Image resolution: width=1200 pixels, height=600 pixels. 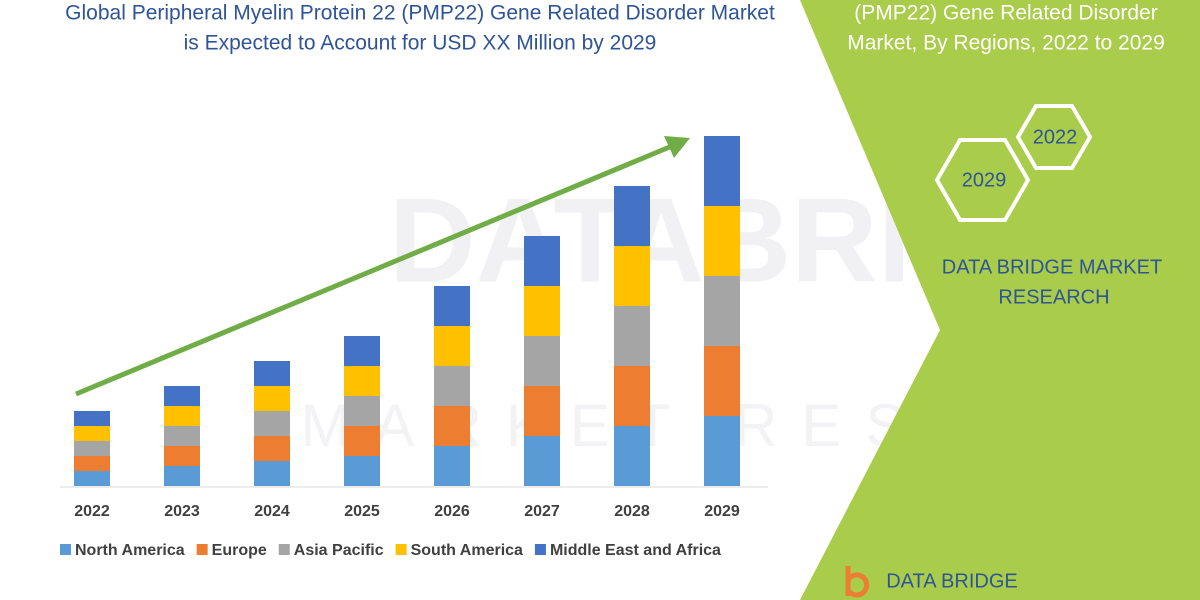 What do you see at coordinates (467, 550) in the screenshot?
I see `legend-label: South America` at bounding box center [467, 550].